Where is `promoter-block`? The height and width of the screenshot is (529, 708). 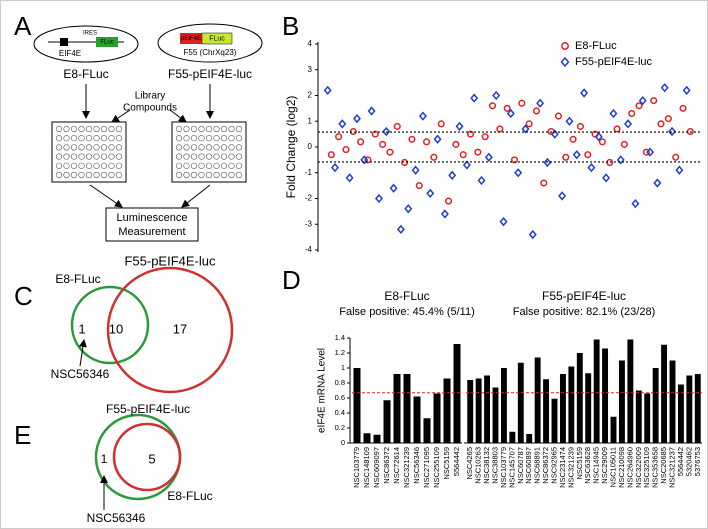
promoter-block is located at coordinates (191, 38).